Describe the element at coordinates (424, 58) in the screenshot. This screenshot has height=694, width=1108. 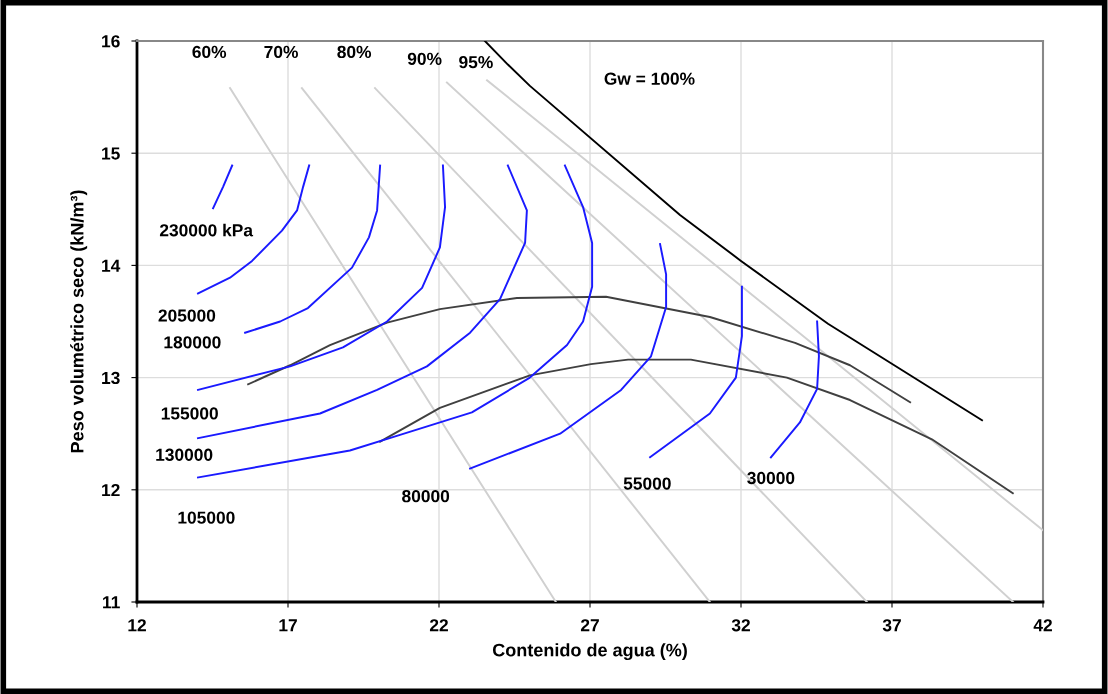
I see `series-label: 90%` at that location.